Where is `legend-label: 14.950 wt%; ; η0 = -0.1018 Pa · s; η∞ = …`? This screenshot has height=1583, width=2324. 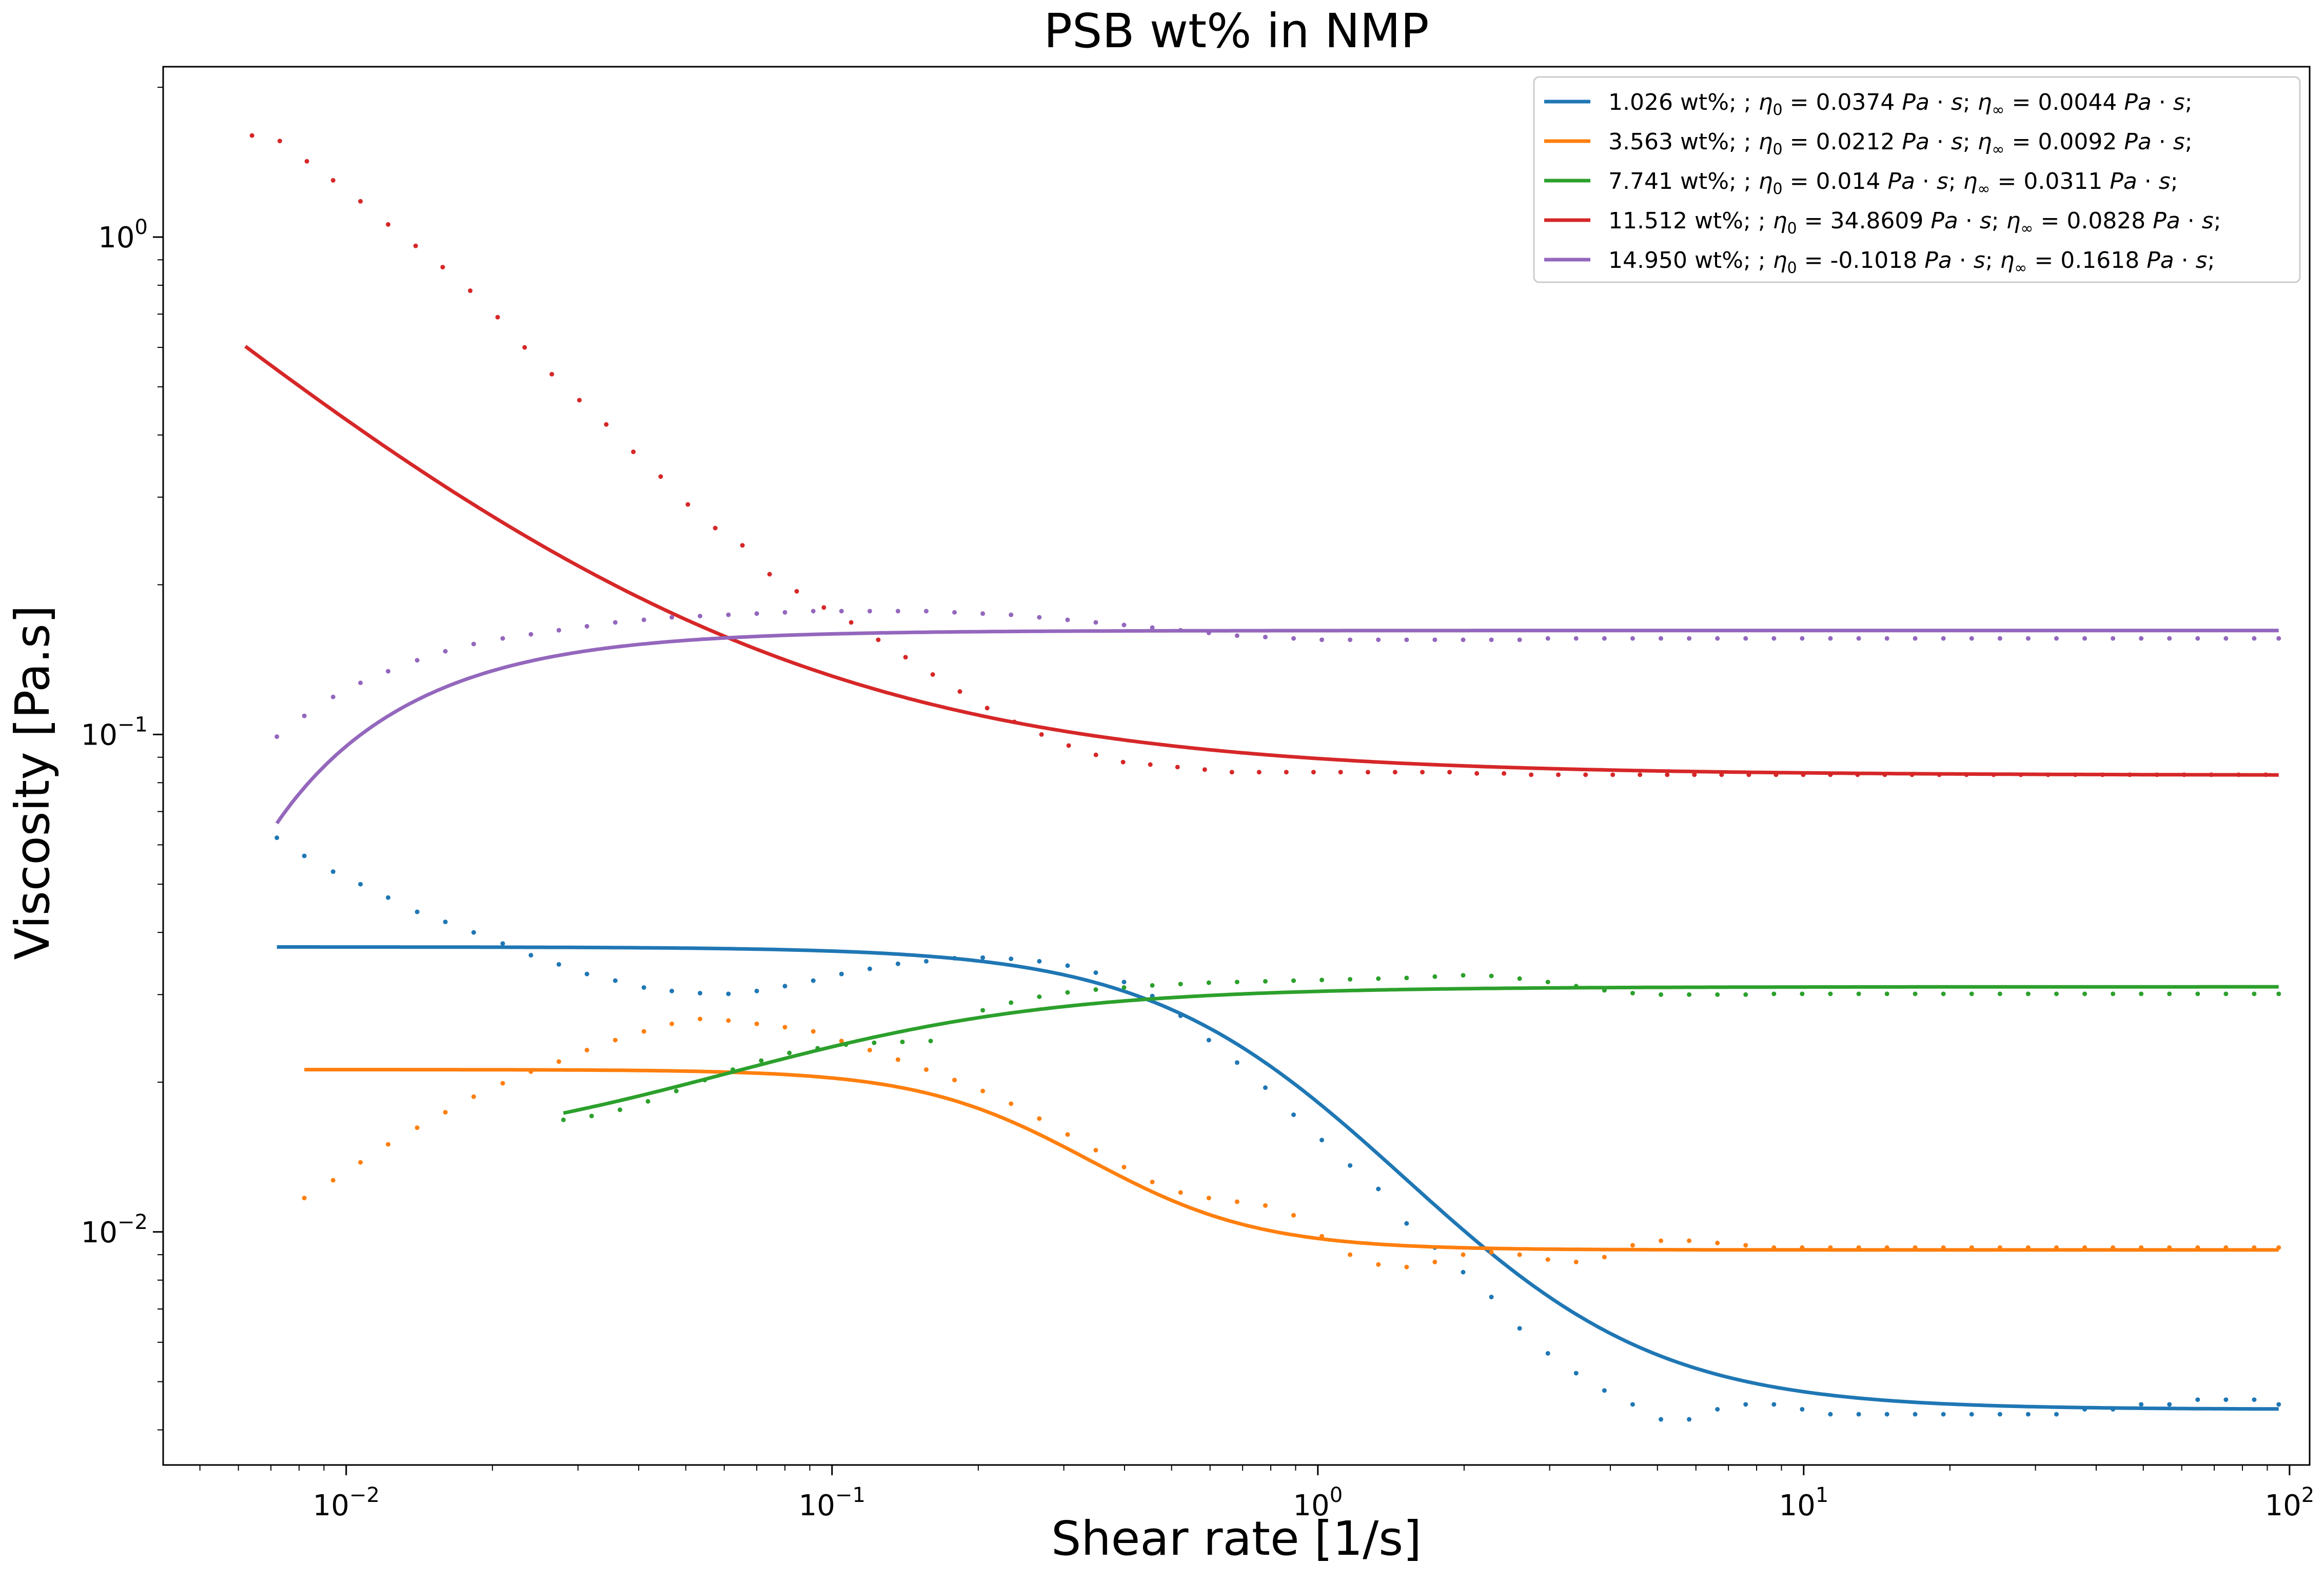
legend-label: 14.950 wt%; ; η0 = -0.1018 Pa · s; η∞ = … is located at coordinates (1911, 262).